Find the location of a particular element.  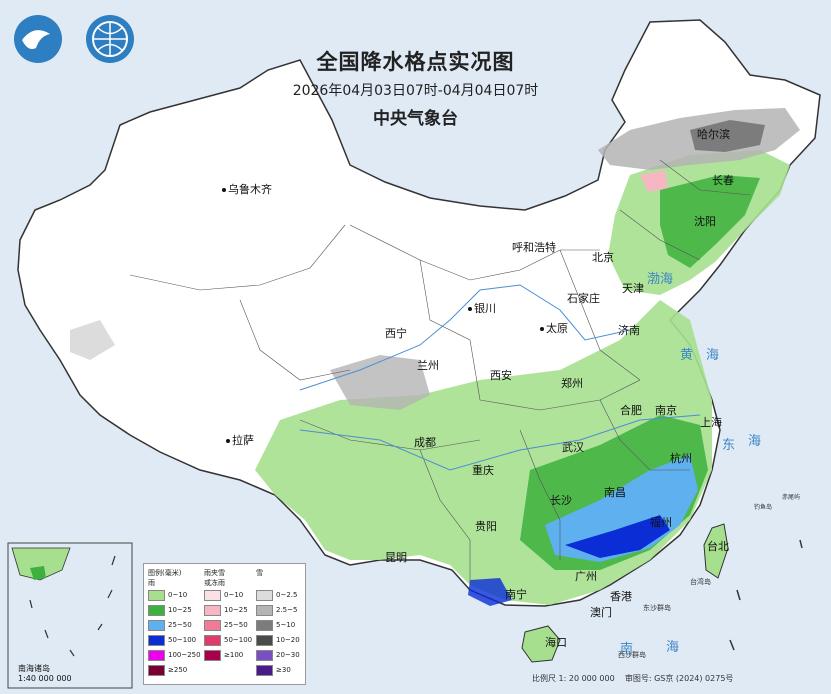

rain-legend-row: 0~10 is located at coordinates (168, 595).